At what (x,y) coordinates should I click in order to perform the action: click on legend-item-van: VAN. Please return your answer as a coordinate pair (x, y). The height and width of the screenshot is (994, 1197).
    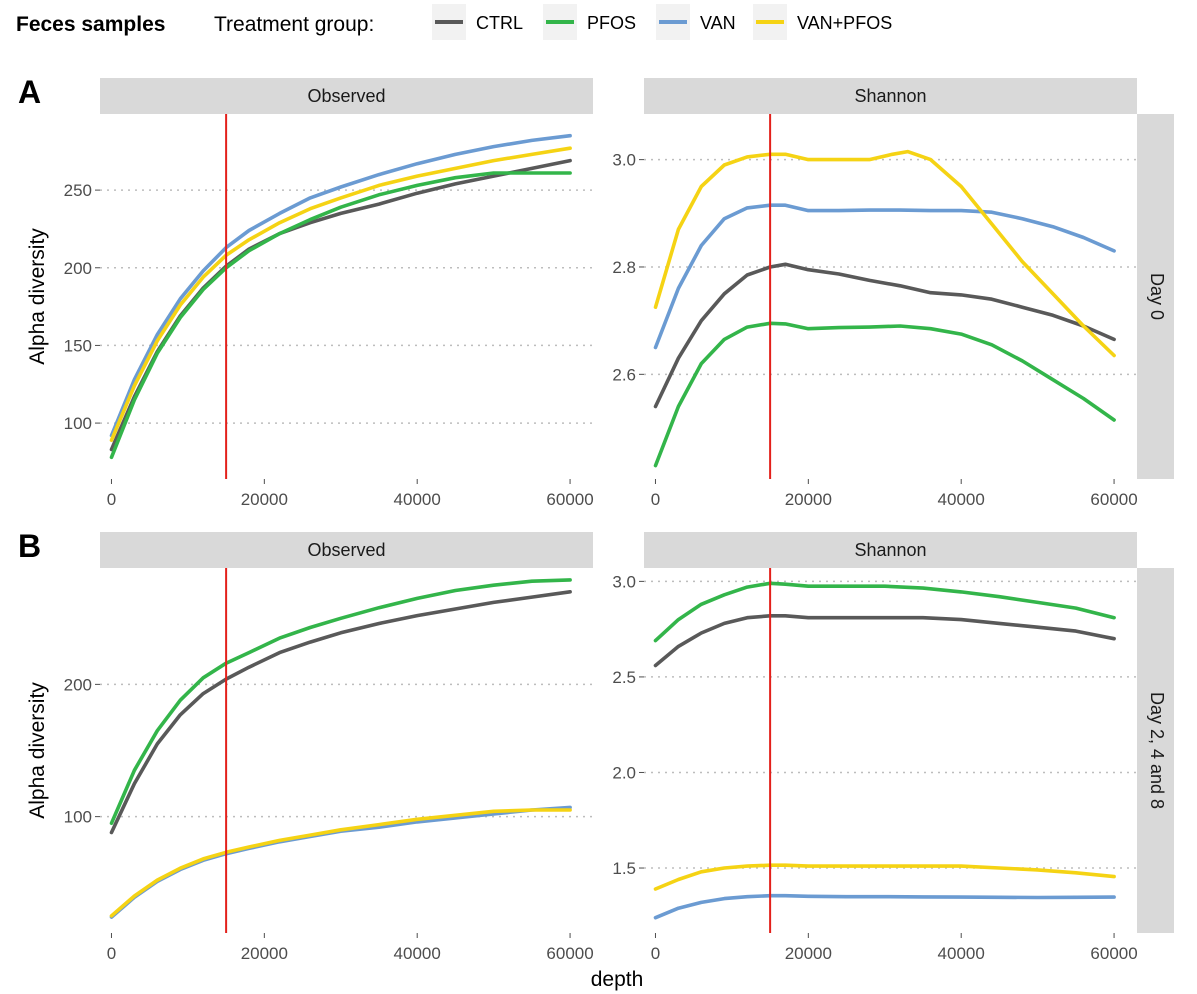
    Looking at the image, I should click on (696, 22).